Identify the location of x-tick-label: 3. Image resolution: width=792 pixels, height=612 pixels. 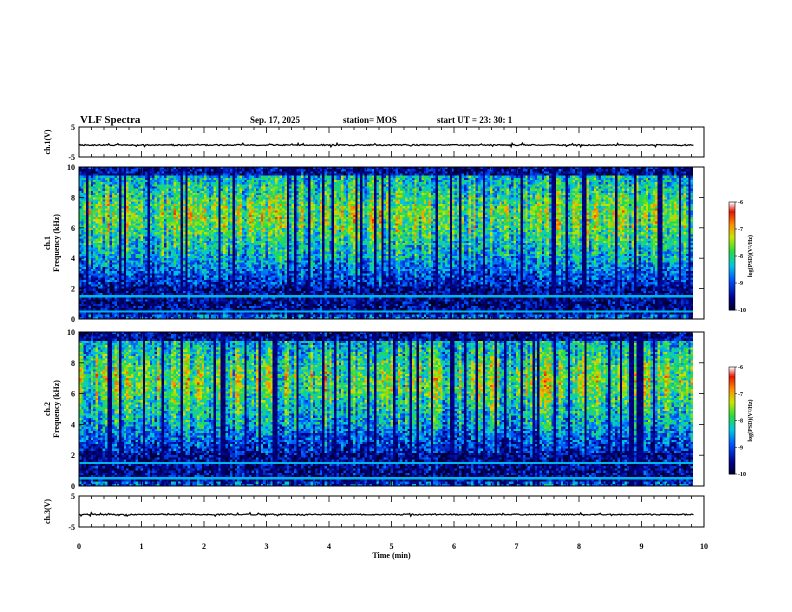
(267, 546).